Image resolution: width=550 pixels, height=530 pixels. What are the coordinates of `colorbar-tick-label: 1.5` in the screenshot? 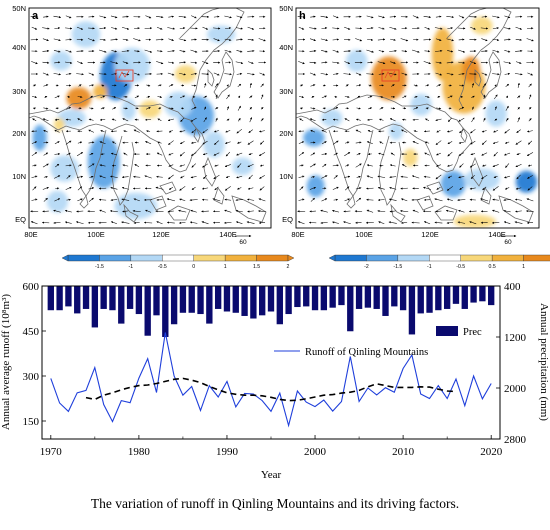 It's located at (256, 267).